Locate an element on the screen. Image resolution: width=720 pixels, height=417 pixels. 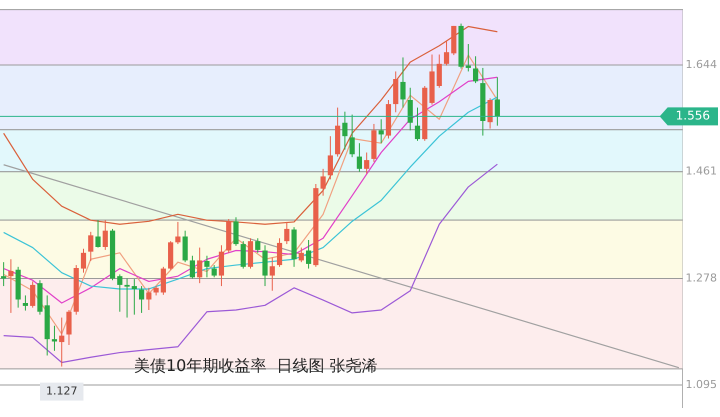
annotation: 1.127 is located at coordinates (62, 391).